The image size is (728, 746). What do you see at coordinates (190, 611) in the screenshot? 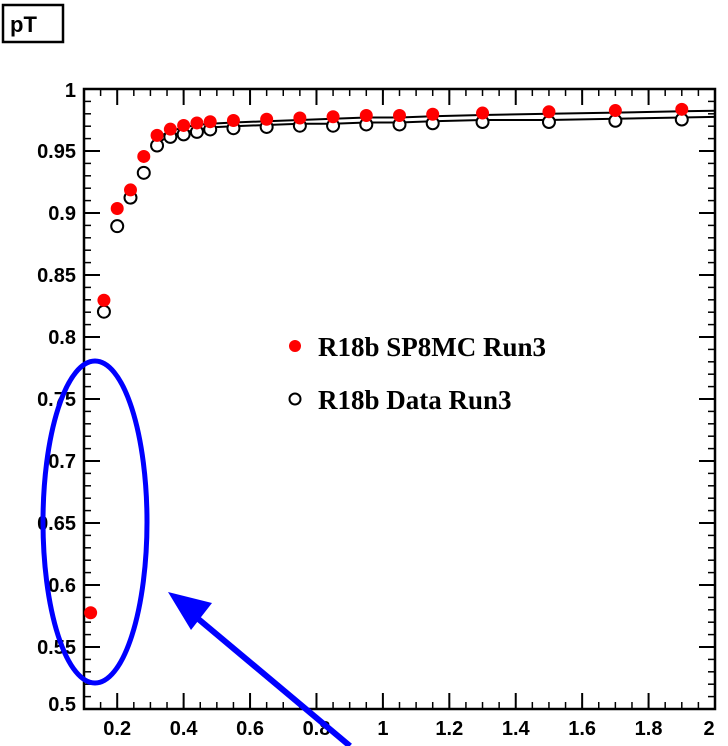
I see `arrow-head` at bounding box center [190, 611].